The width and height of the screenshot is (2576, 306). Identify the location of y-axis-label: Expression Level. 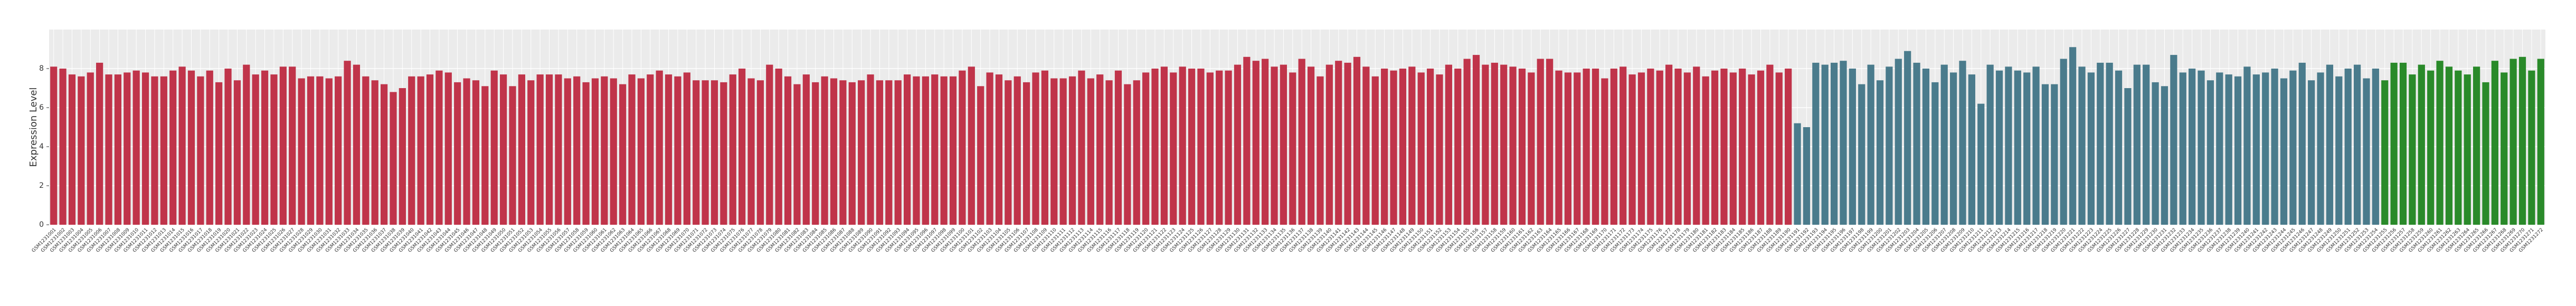
(33, 128).